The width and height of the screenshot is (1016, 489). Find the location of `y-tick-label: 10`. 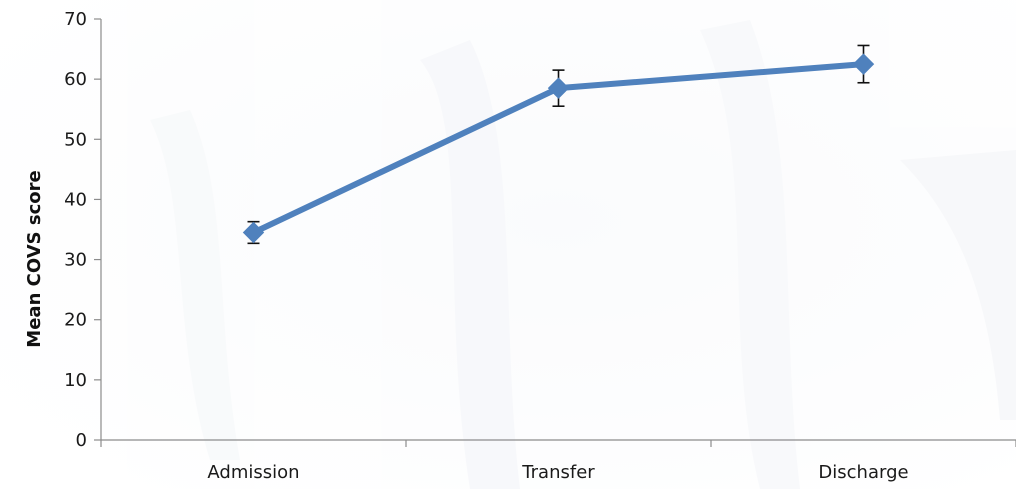

y-tick-label: 10 is located at coordinates (75, 380).